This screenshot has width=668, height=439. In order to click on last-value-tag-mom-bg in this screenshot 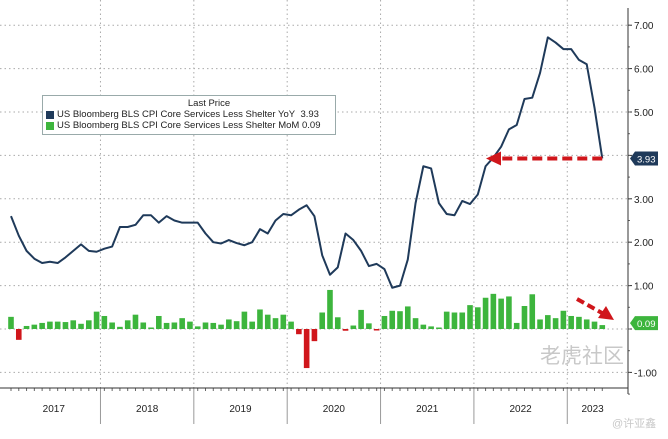, I will do `click(644, 323)`.